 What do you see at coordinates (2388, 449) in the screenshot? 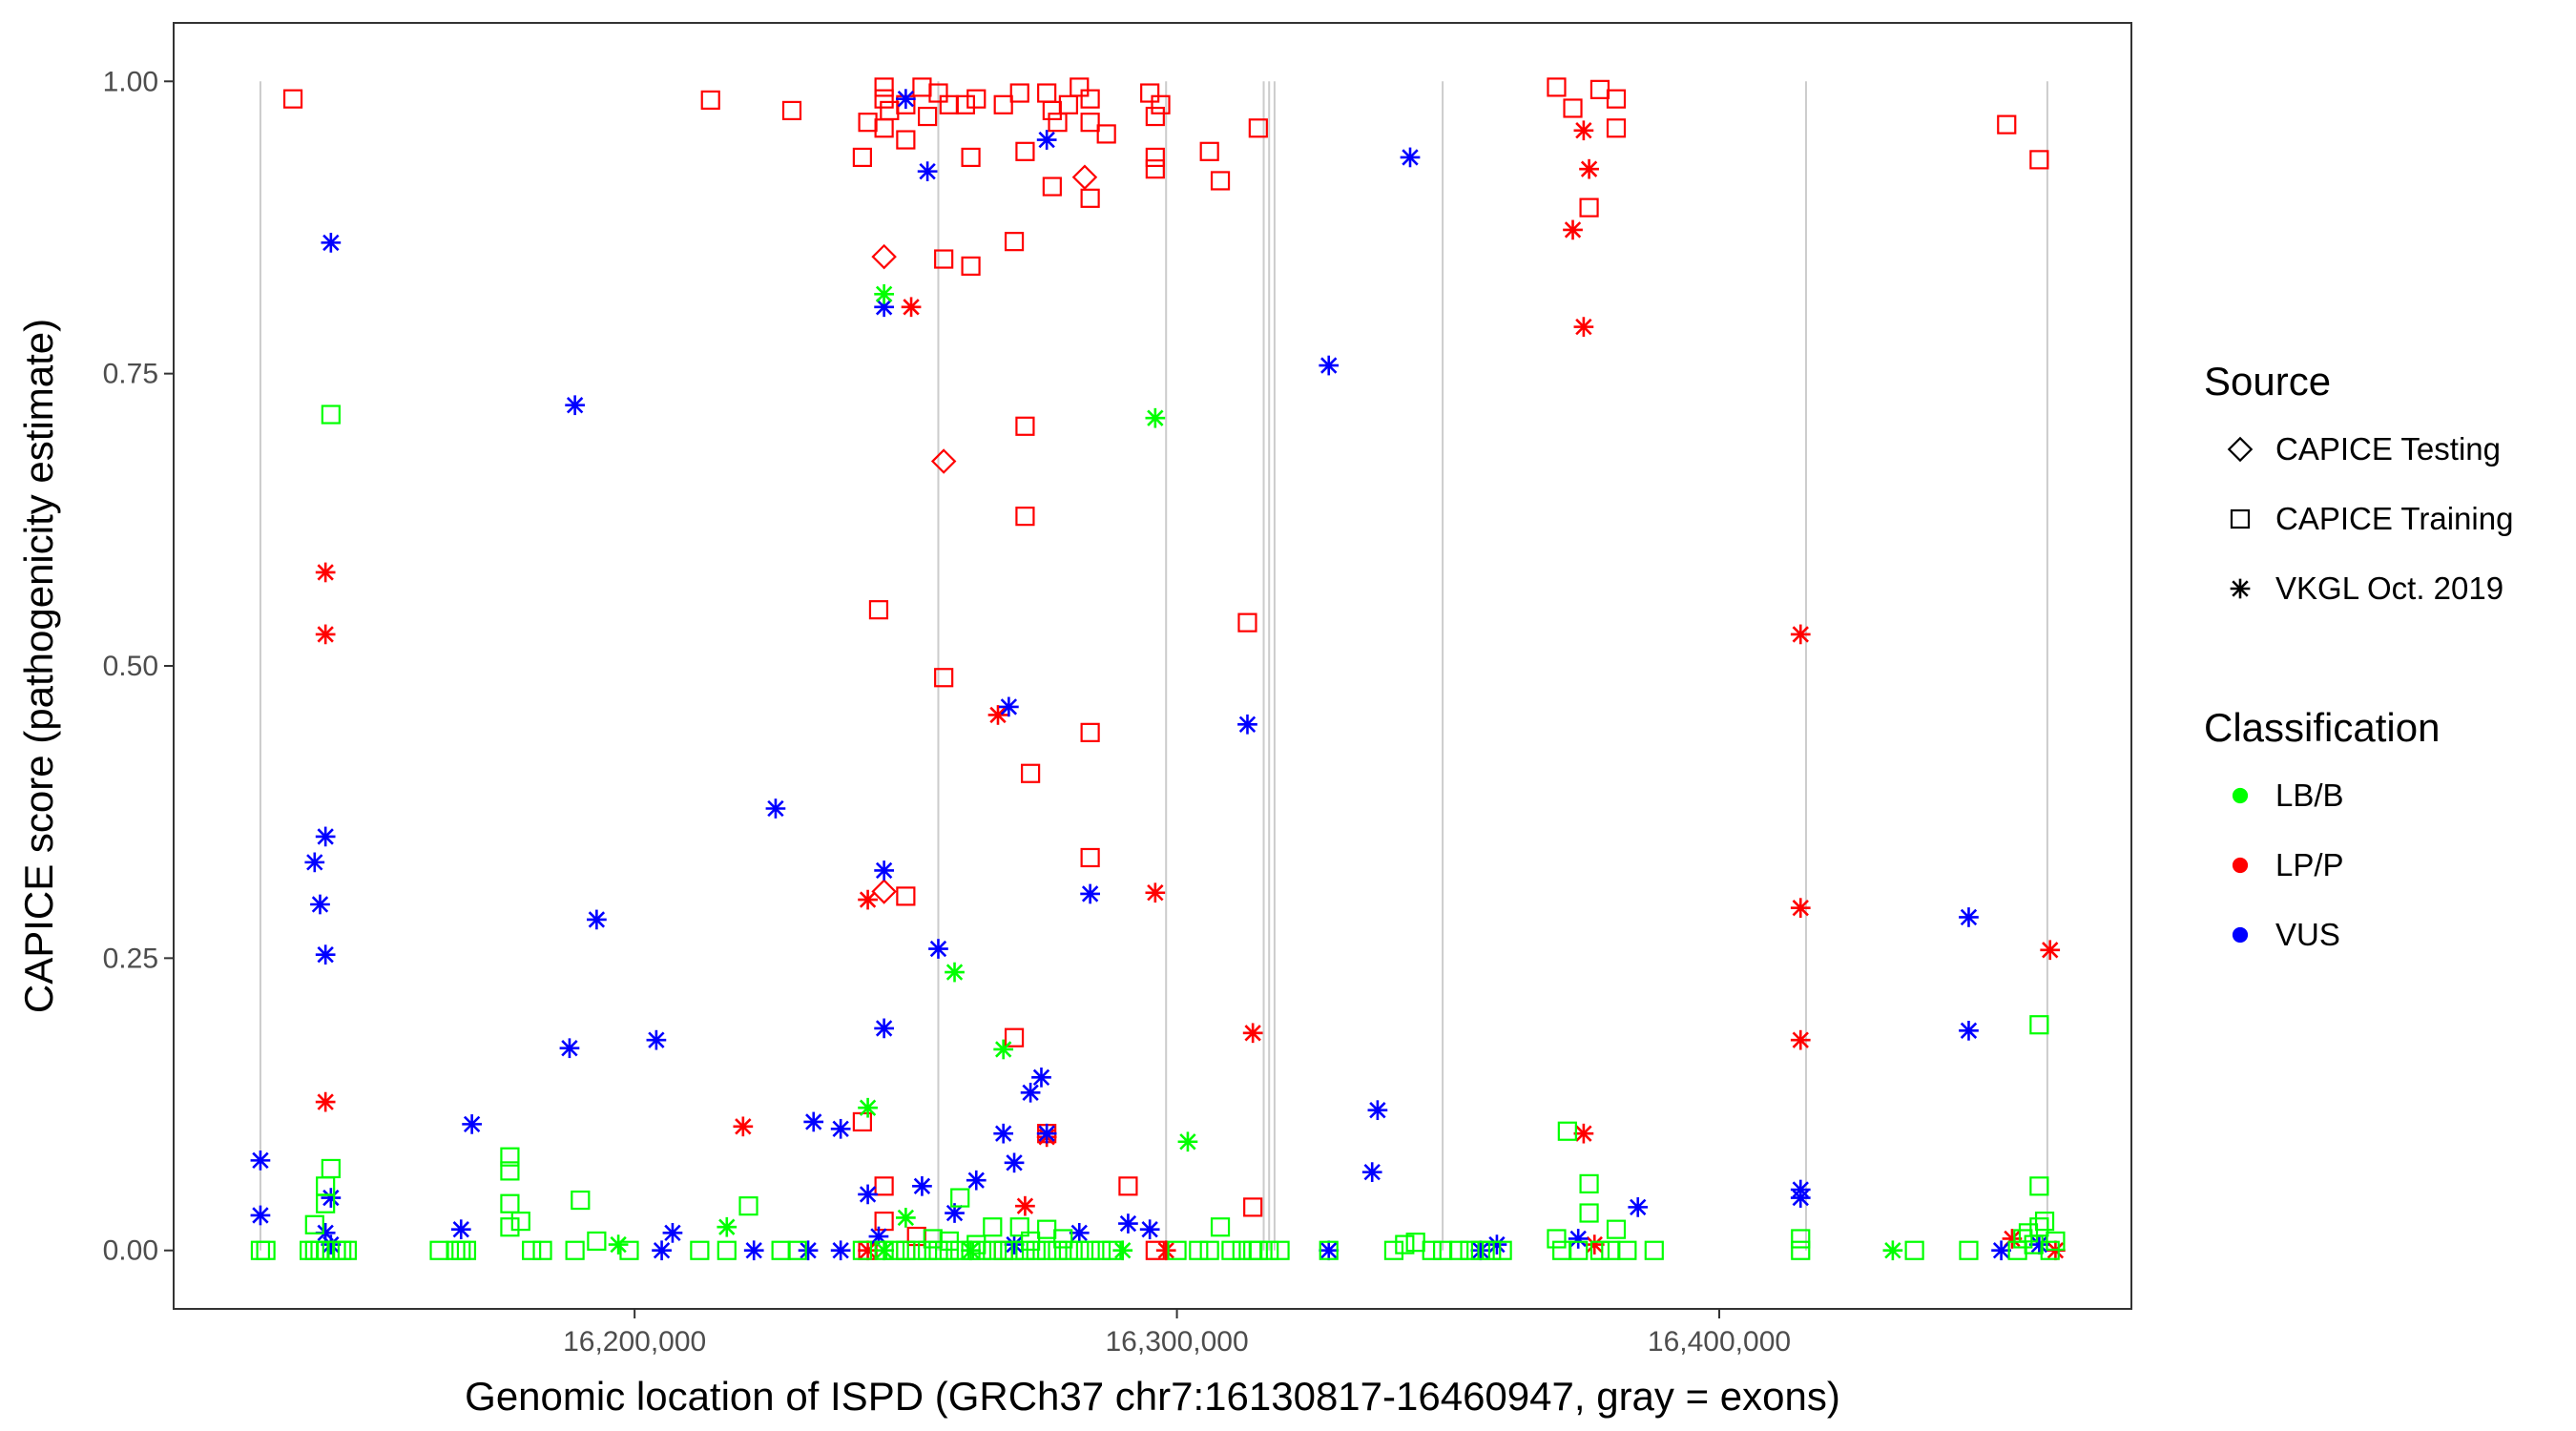
I see `legend-source-label-testing: CAPICE Testing` at bounding box center [2388, 449].